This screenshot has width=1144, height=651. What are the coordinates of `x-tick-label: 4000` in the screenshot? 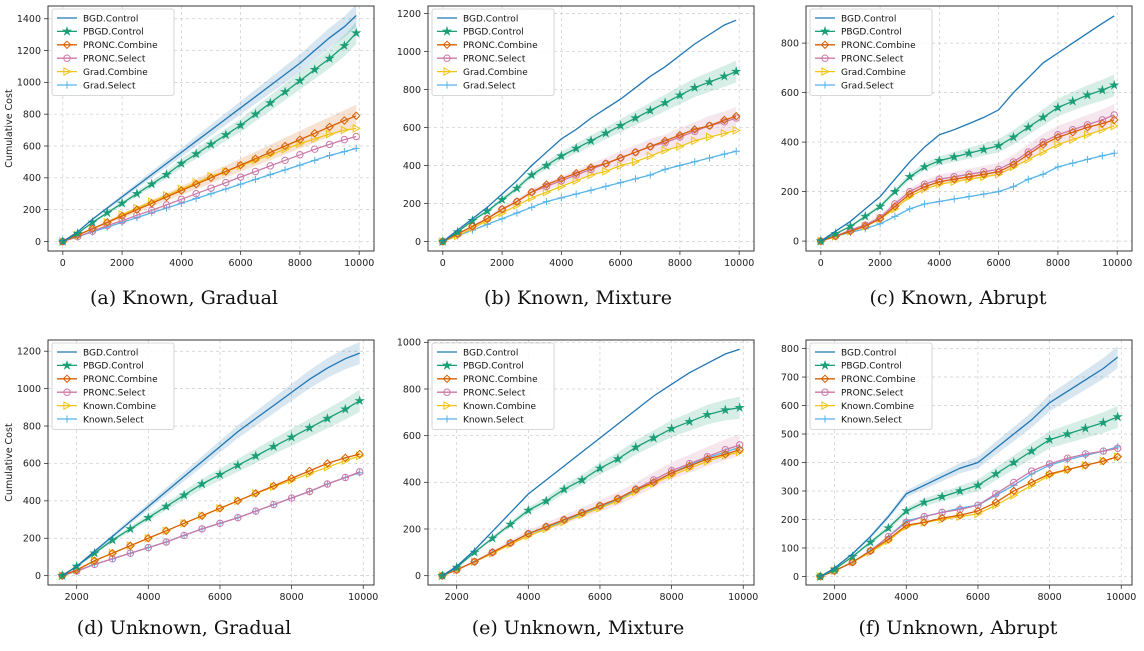 It's located at (561, 263).